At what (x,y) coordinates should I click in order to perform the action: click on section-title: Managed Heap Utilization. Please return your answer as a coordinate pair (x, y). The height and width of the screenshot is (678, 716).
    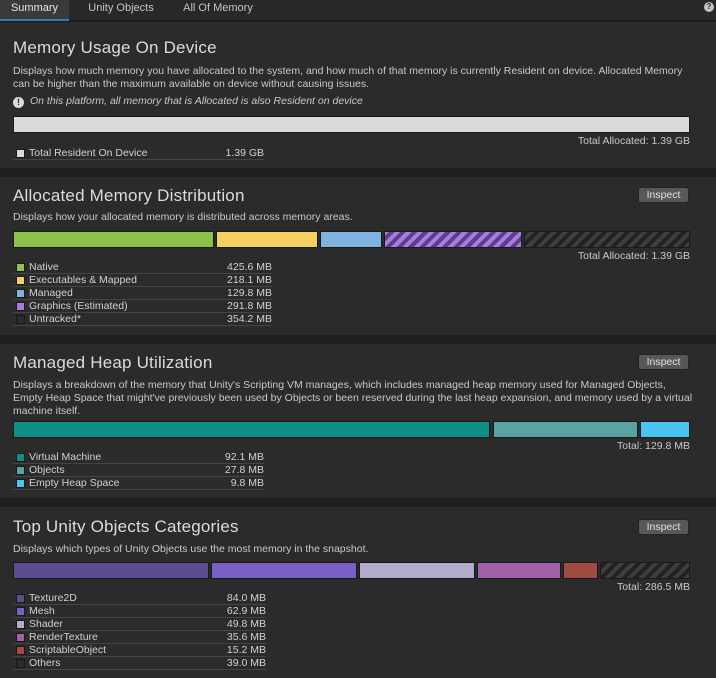
    Looking at the image, I should click on (113, 362).